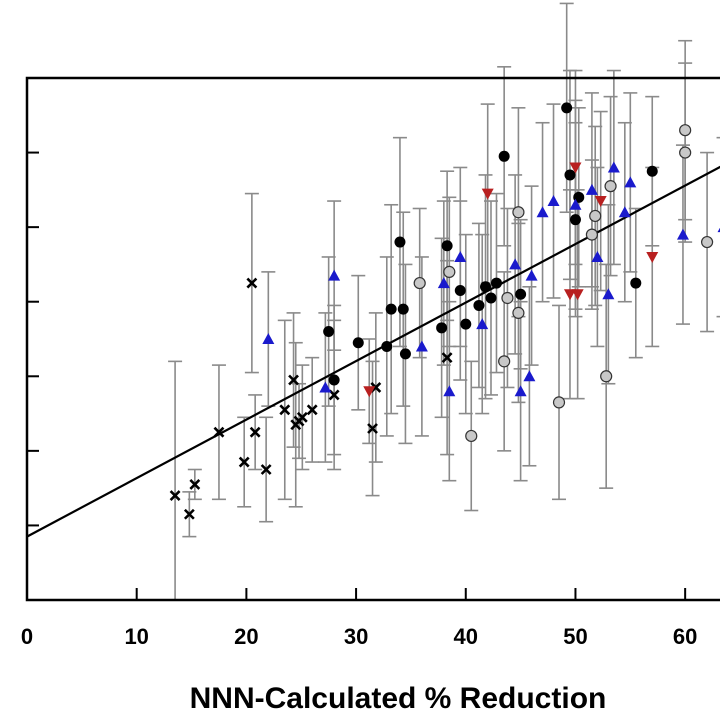  What do you see at coordinates (246, 636) in the screenshot?
I see `x-tick-label: 20` at bounding box center [246, 636].